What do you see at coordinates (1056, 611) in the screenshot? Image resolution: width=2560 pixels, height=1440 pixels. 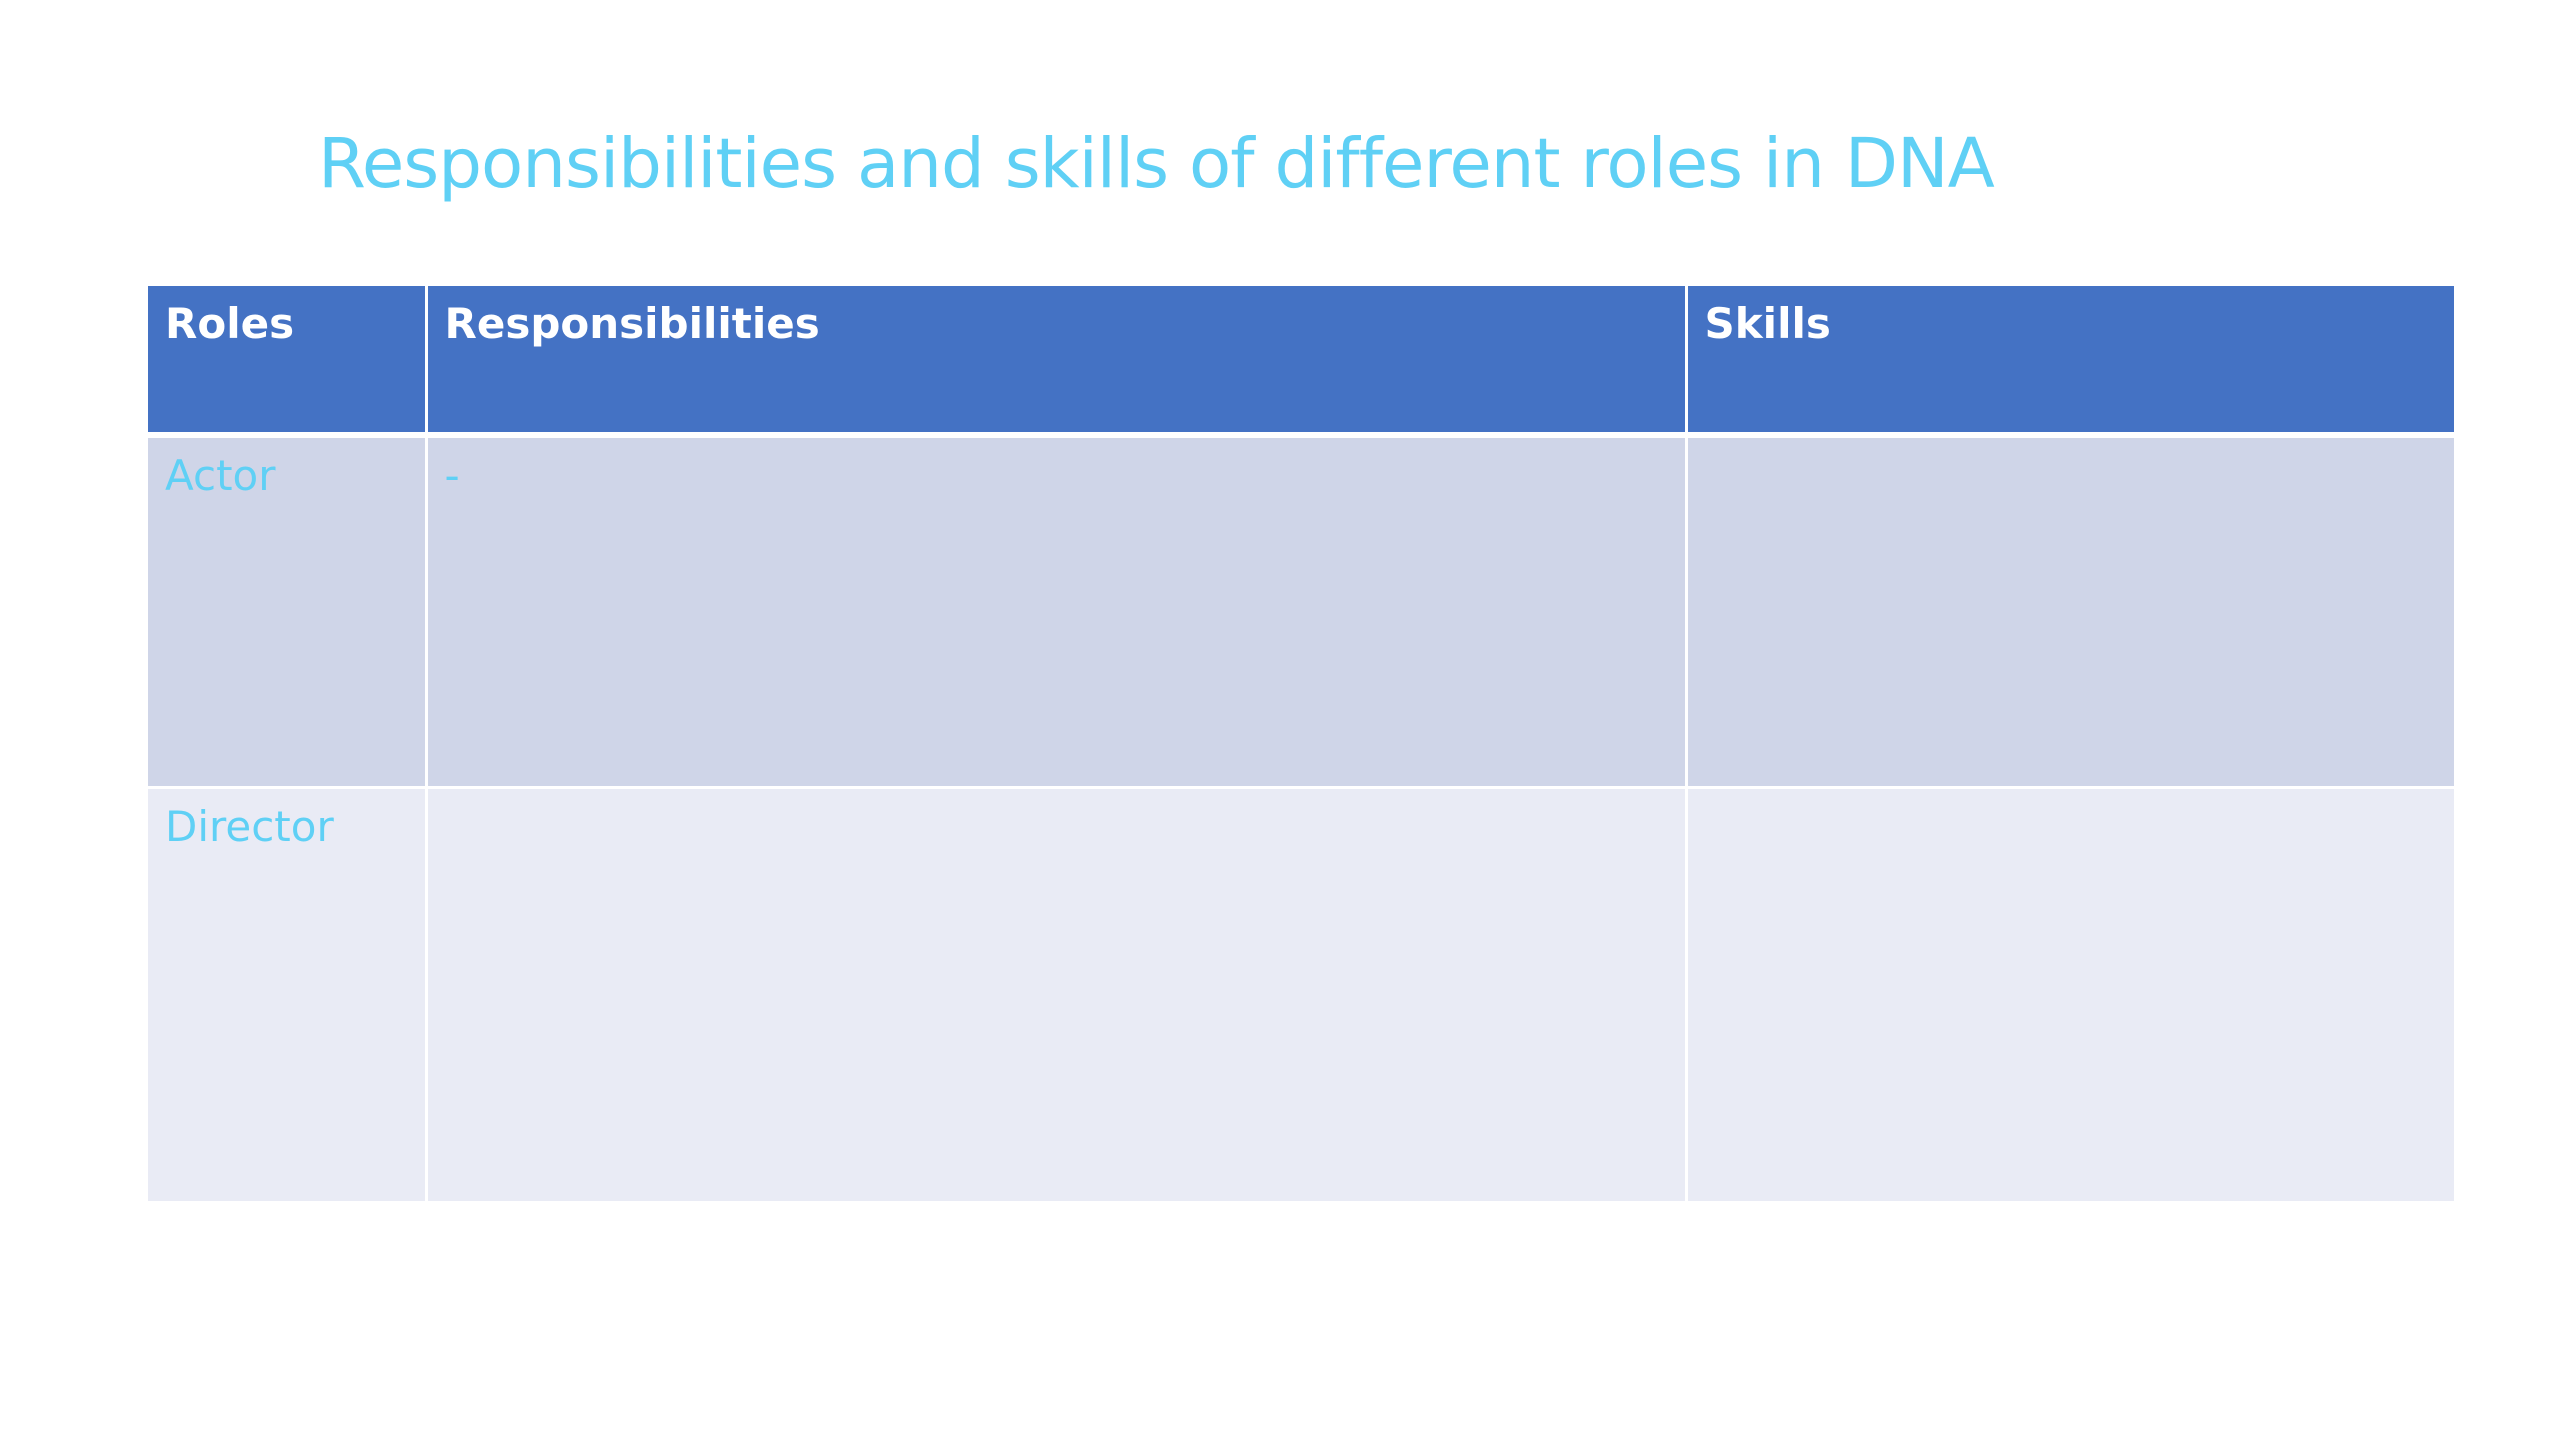 I see `responsibilities-cell: -` at bounding box center [1056, 611].